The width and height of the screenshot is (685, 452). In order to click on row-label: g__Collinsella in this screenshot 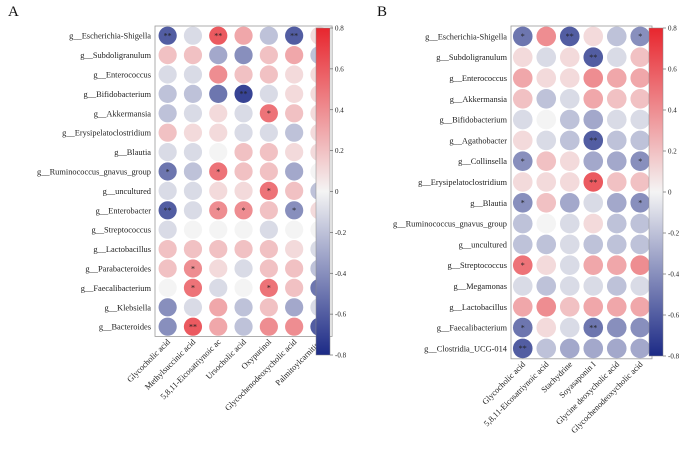, I will do `click(482, 161)`.